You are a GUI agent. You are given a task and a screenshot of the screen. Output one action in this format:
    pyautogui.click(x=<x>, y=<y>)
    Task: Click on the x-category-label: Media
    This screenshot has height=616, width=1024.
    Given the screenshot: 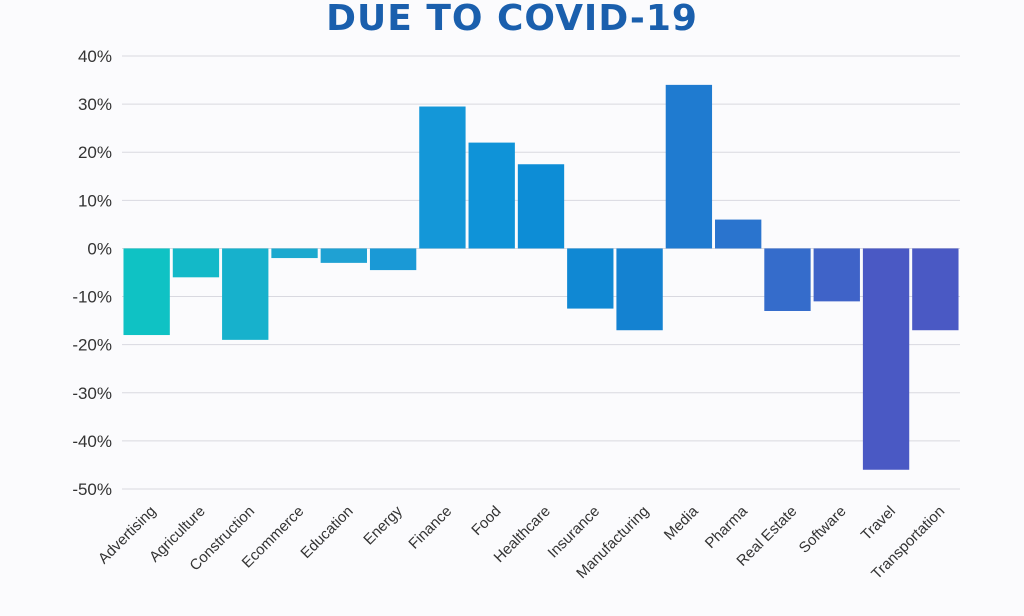 What is the action you would take?
    pyautogui.click(x=681, y=522)
    